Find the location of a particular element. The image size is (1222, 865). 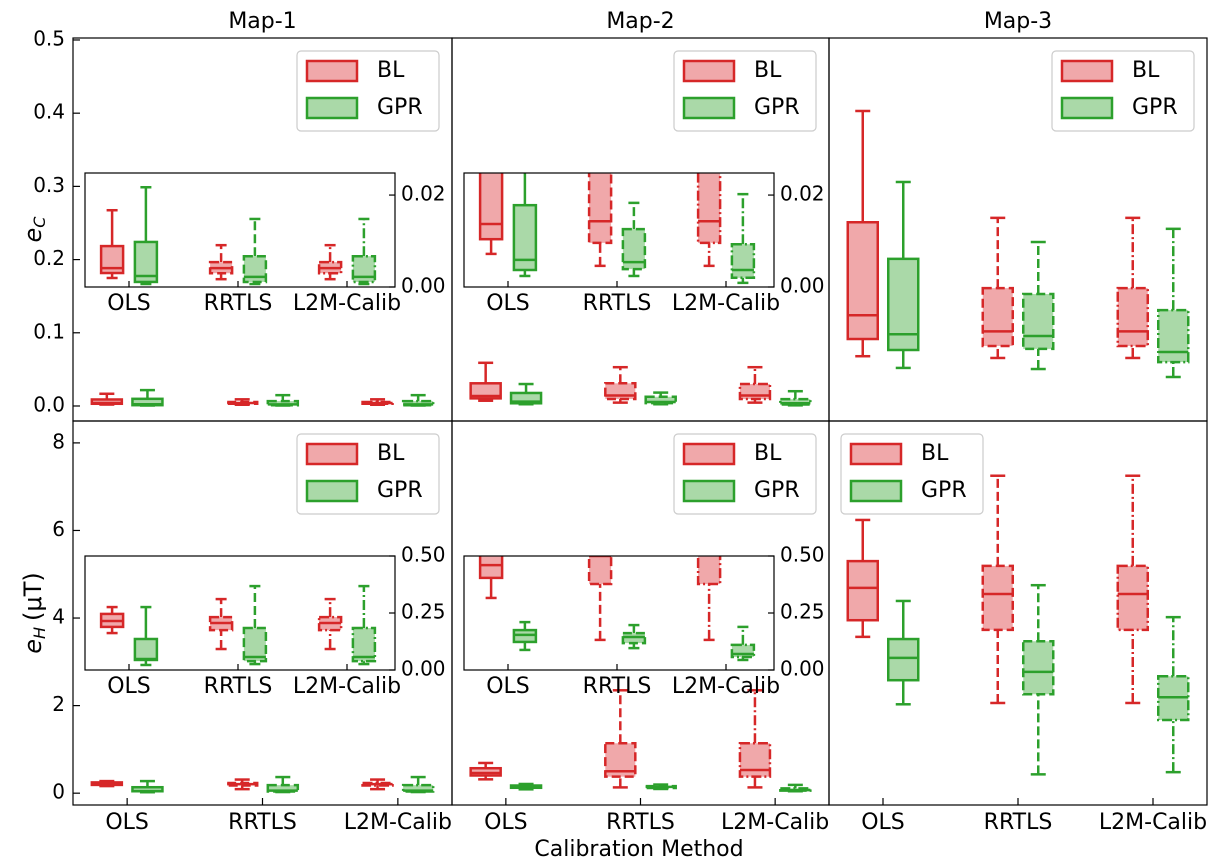

y-label-base: e is located at coordinates (33, 235).